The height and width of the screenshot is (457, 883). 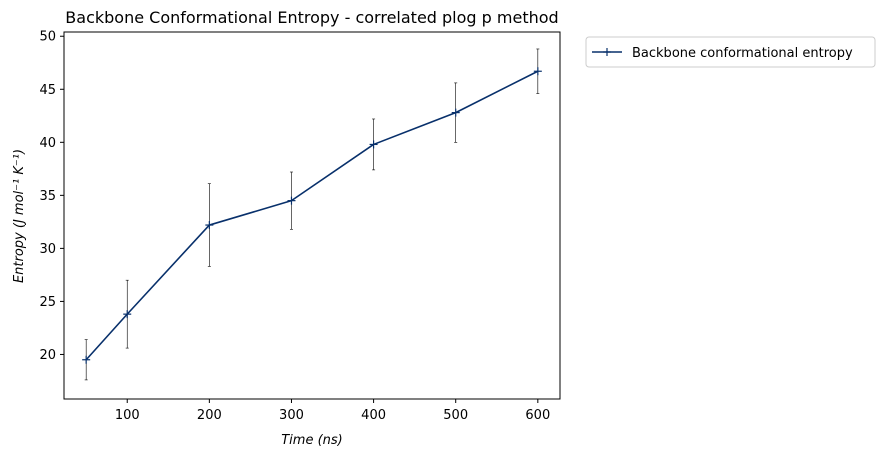 What do you see at coordinates (373, 415) in the screenshot?
I see `x-tick-label: 400` at bounding box center [373, 415].